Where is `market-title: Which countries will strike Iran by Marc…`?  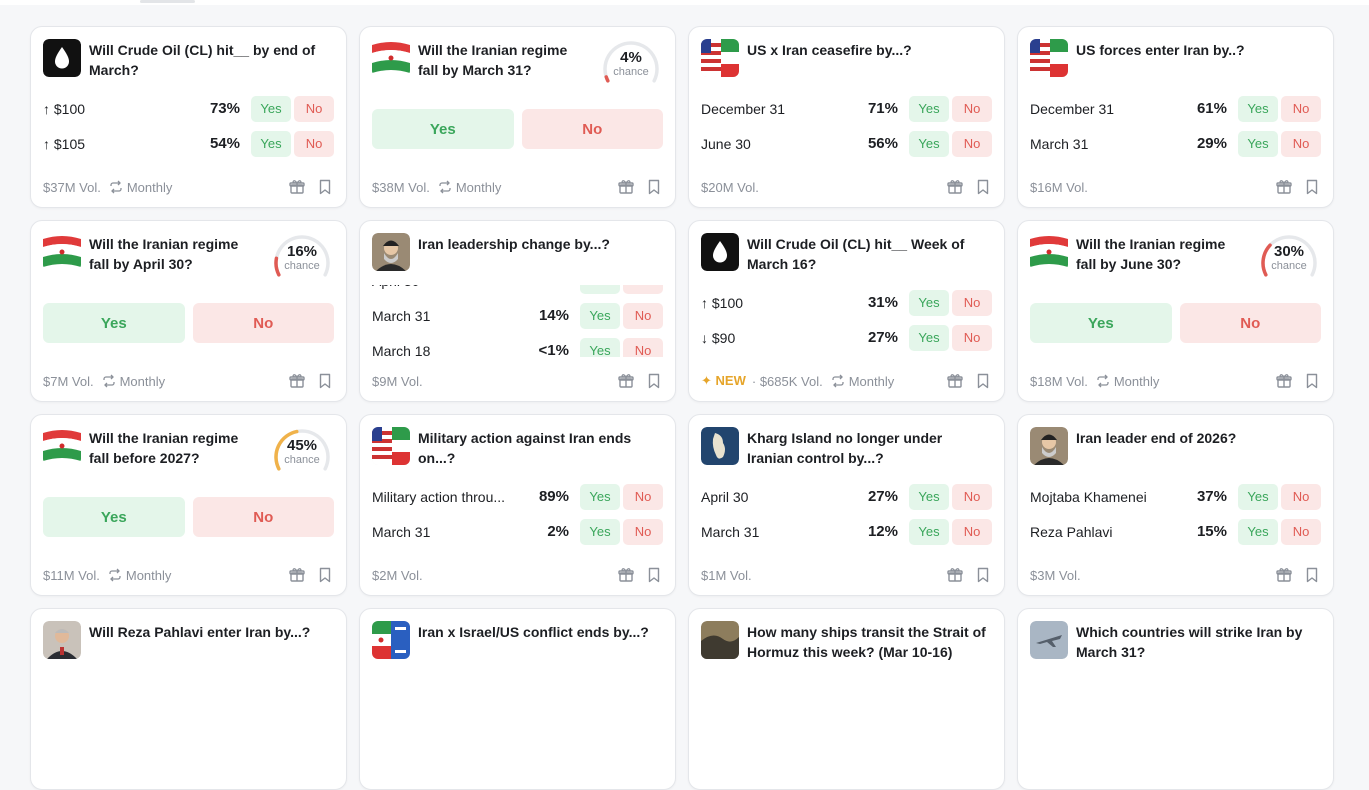 market-title: Which countries will strike Iran by Marc… is located at coordinates (1189, 642).